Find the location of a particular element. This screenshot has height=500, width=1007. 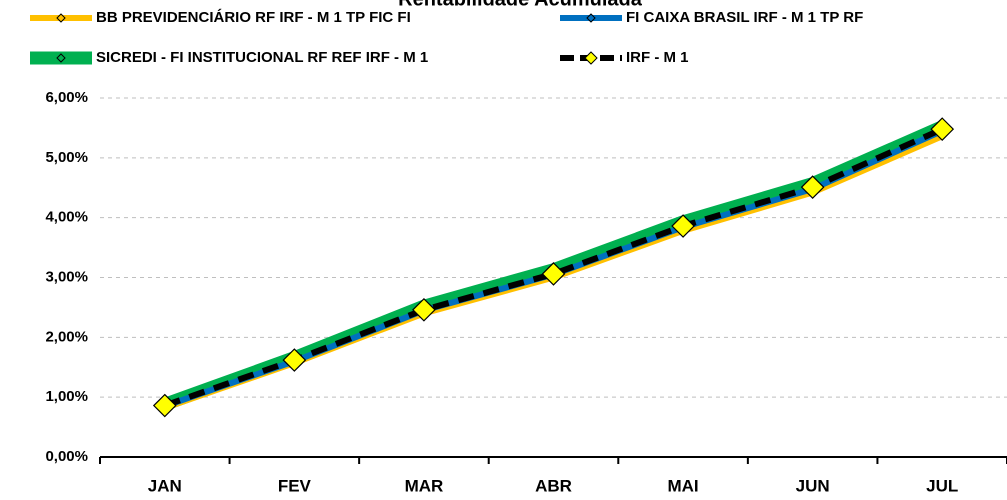

y-tick-label: 1,00% is located at coordinates (66, 396).